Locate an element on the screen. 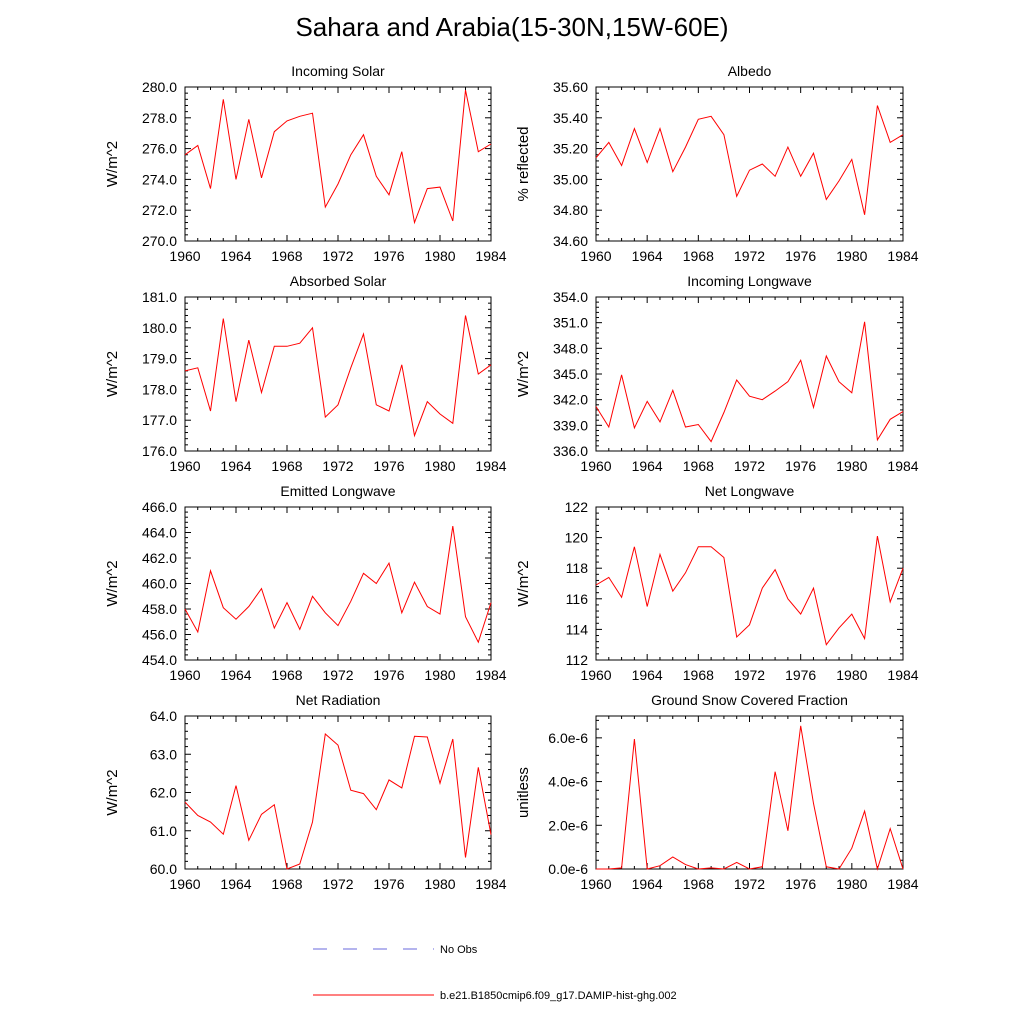 This screenshot has height=1024, width=1024. y-tick-label: 176.0 is located at coordinates (159, 451).